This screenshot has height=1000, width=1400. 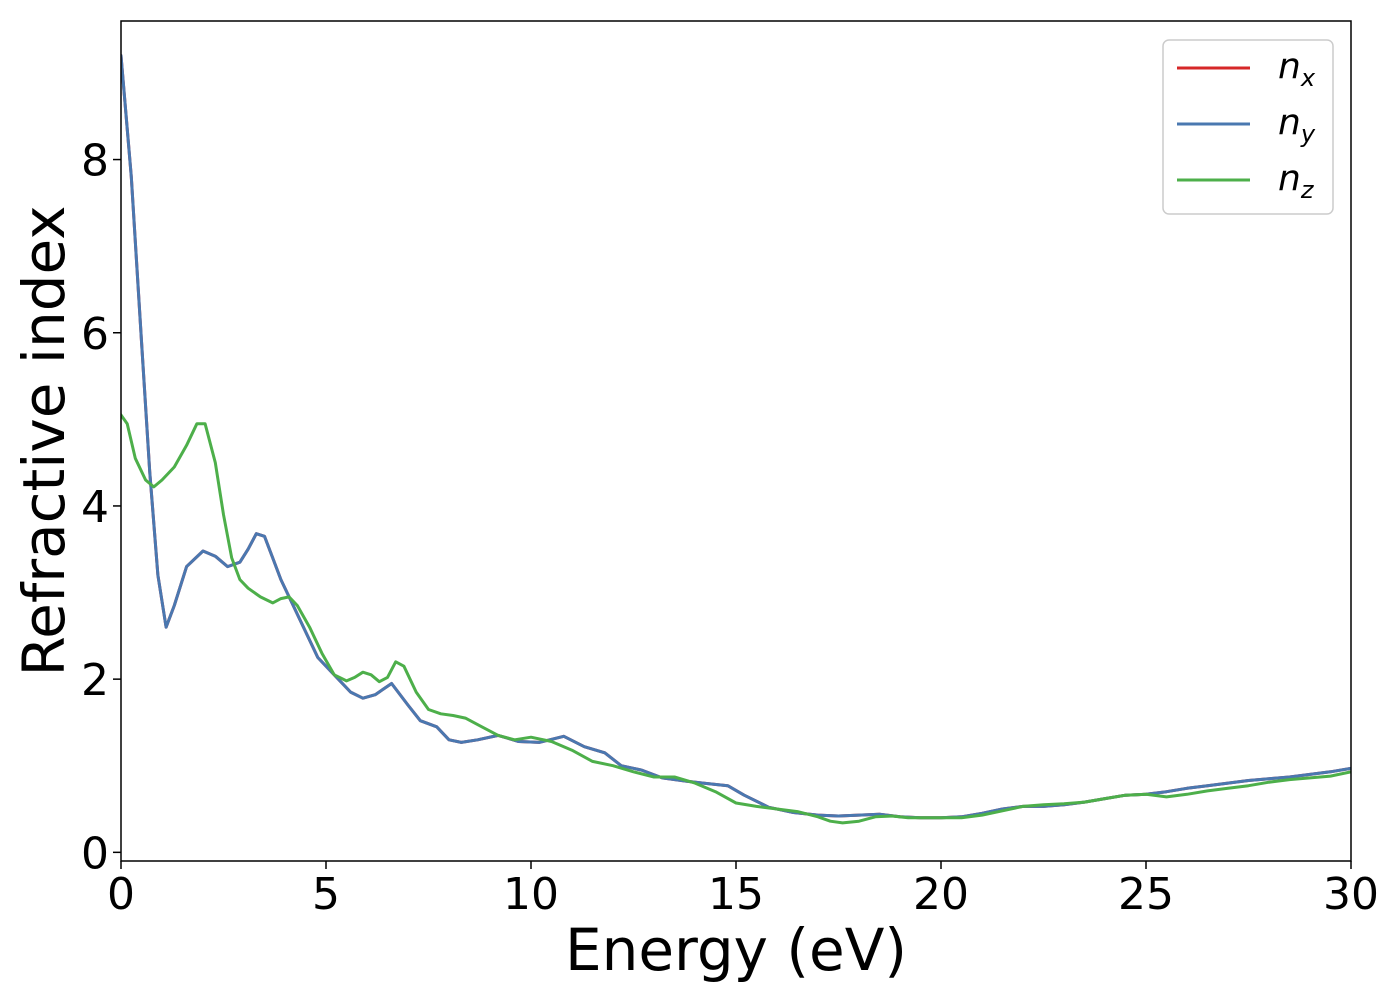 What do you see at coordinates (44, 440) in the screenshot?
I see `y-axis-title: Refractive index` at bounding box center [44, 440].